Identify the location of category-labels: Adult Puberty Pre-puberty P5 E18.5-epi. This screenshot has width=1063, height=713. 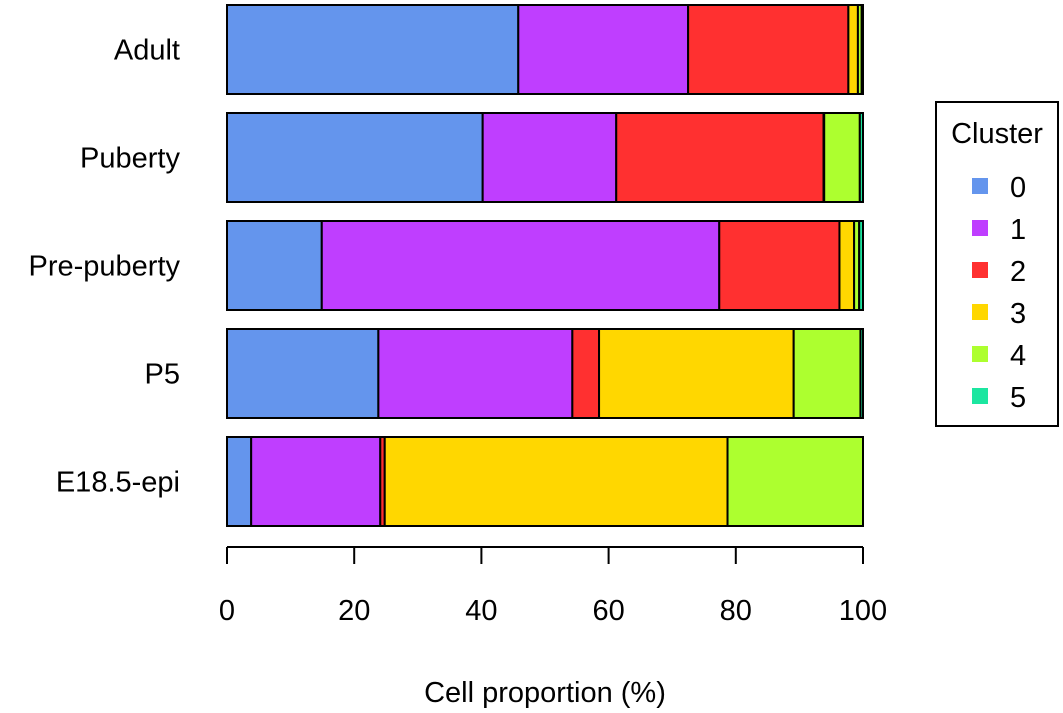
(104, 267).